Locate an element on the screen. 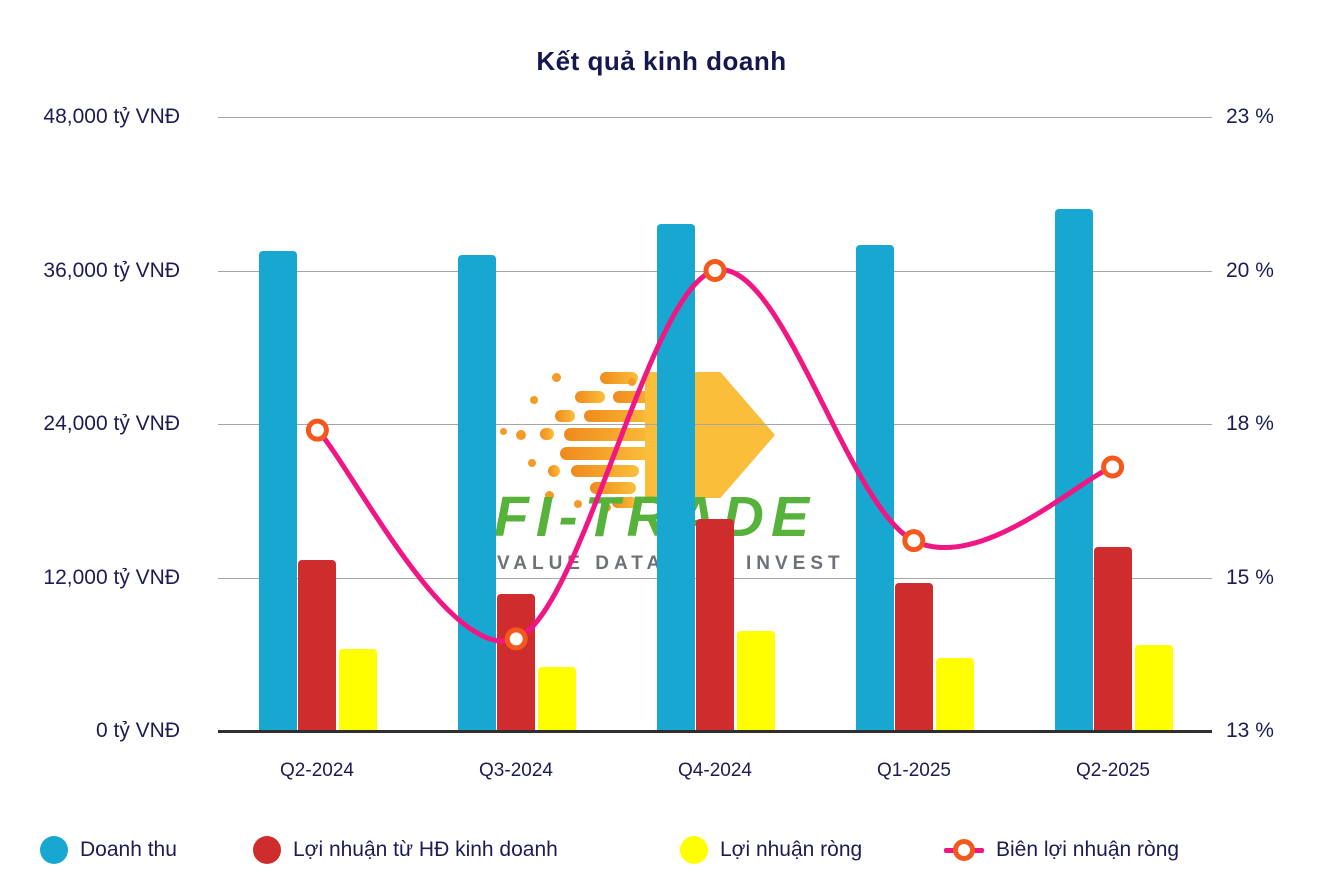  legend-label: Biên lợi nhuận ròng is located at coordinates (1088, 849).